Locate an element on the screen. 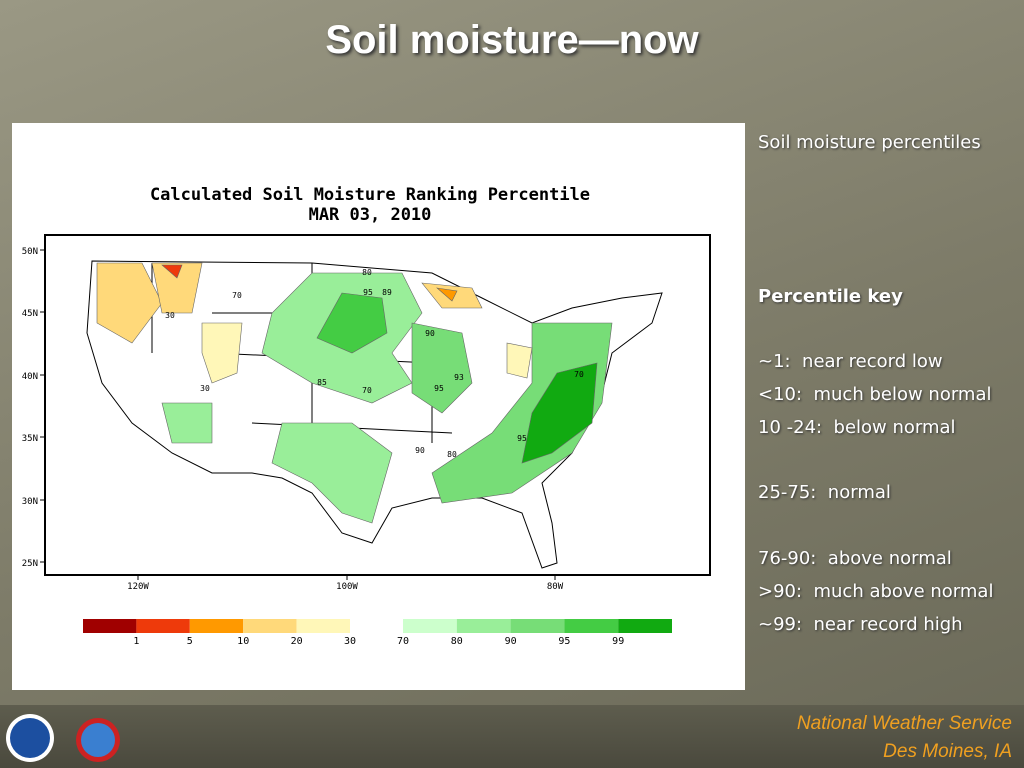  lat-label: 45N is located at coordinates (30, 314).